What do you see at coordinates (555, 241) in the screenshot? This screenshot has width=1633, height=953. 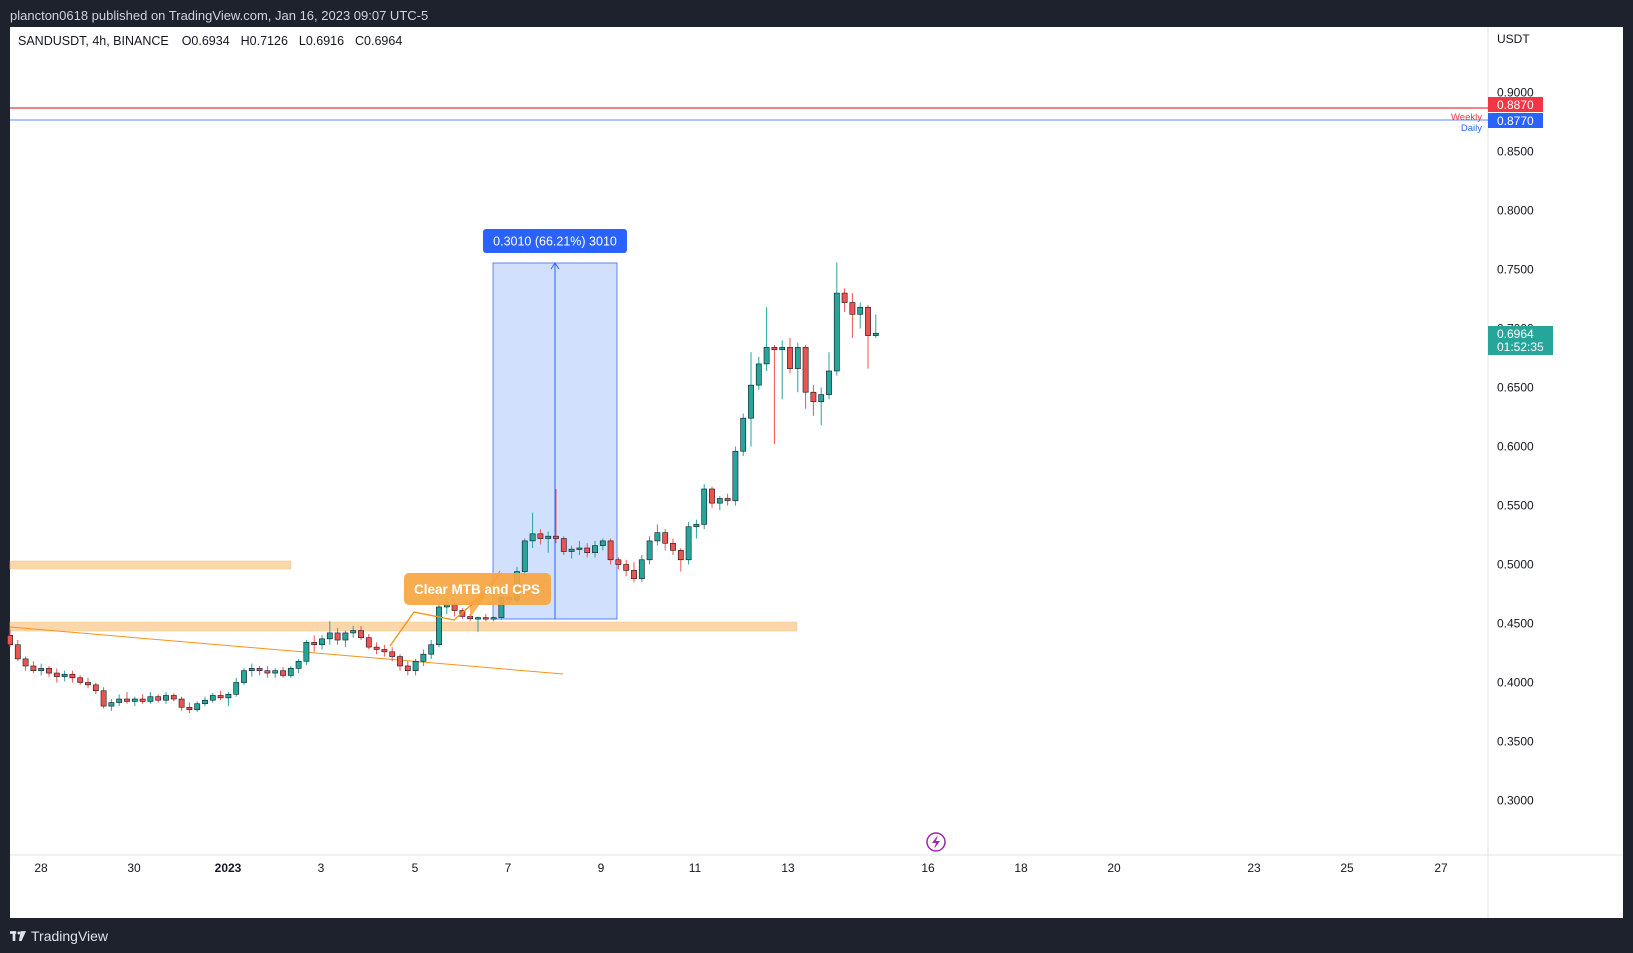 I see `measure-label-bg` at bounding box center [555, 241].